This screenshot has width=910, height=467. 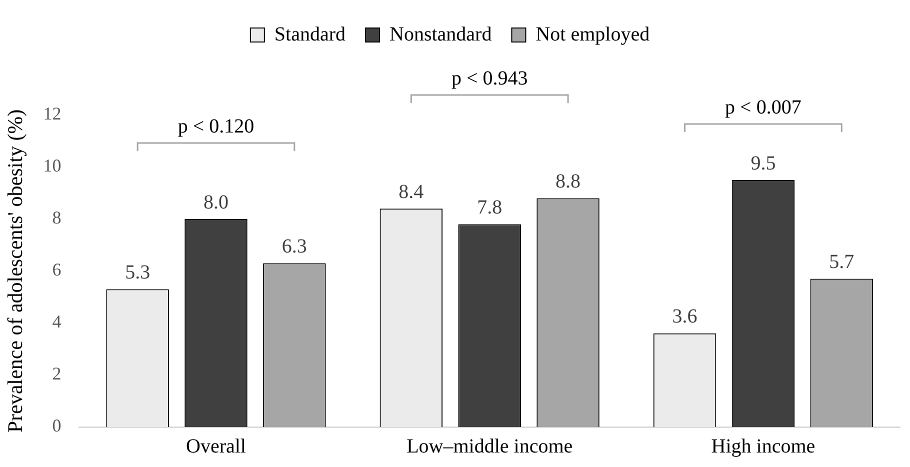 What do you see at coordinates (15, 271) in the screenshot?
I see `y-axis-title: Prevalence of adolescents' obesity (%)` at bounding box center [15, 271].